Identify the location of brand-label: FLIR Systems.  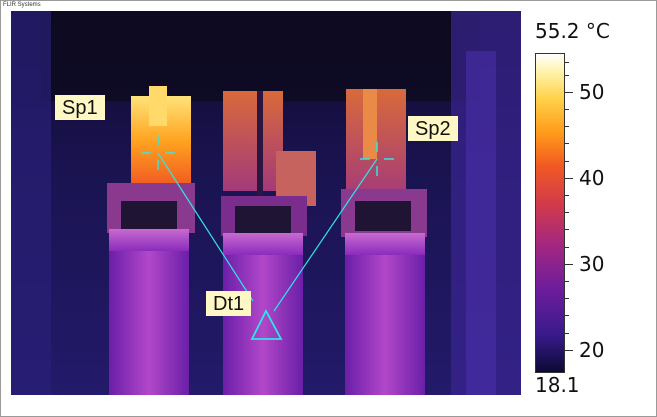
(22, 5).